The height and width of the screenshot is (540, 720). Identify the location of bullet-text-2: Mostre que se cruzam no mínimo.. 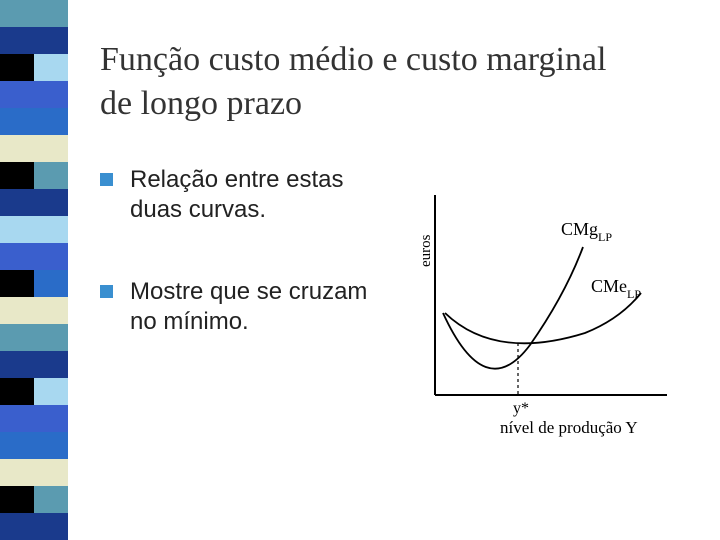
(249, 306).